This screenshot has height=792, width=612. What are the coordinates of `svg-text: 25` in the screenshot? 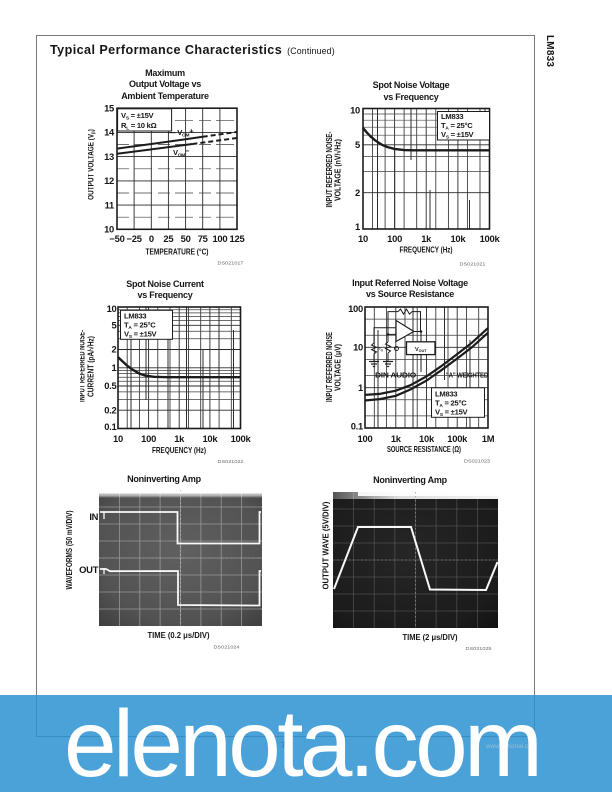 It's located at (168, 238).